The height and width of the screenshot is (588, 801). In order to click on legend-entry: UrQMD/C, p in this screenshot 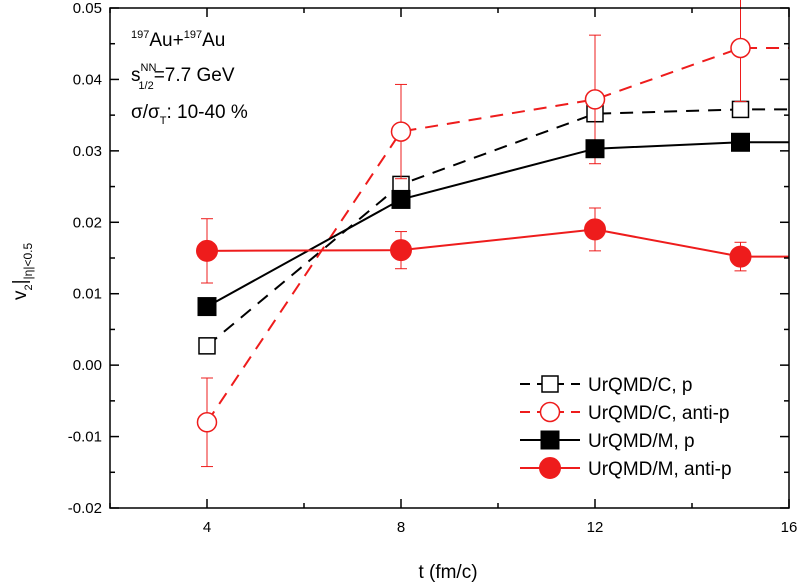, I will do `click(606, 385)`.